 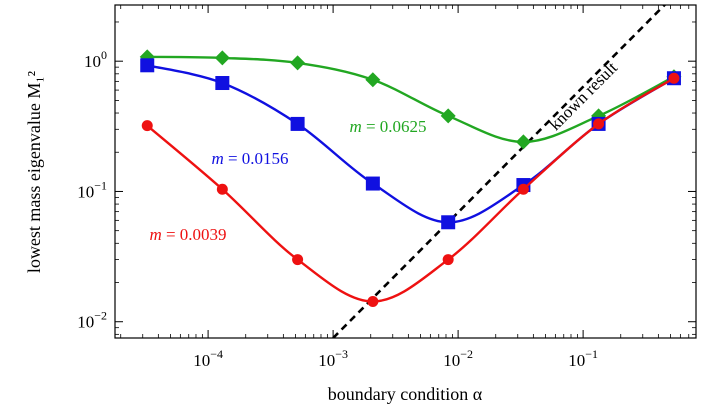 I want to click on x-tick-label: 10⁻², so click(x=458, y=358).